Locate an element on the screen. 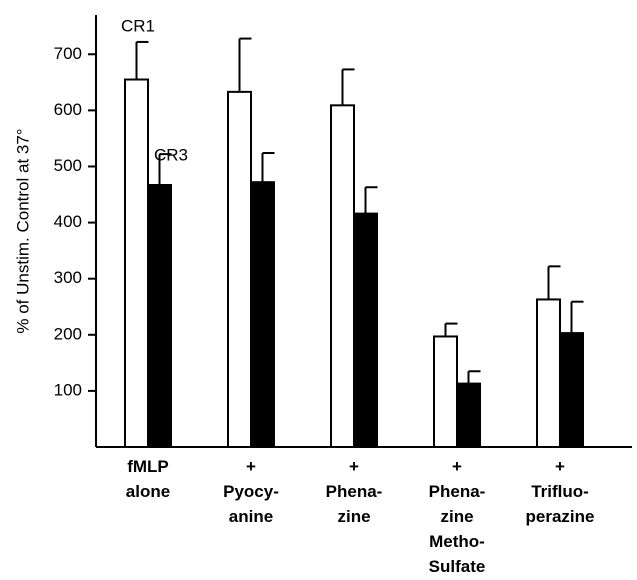 The height and width of the screenshot is (580, 637). y-axis-label: % of Unstim. Control at 37° is located at coordinates (22, 230).